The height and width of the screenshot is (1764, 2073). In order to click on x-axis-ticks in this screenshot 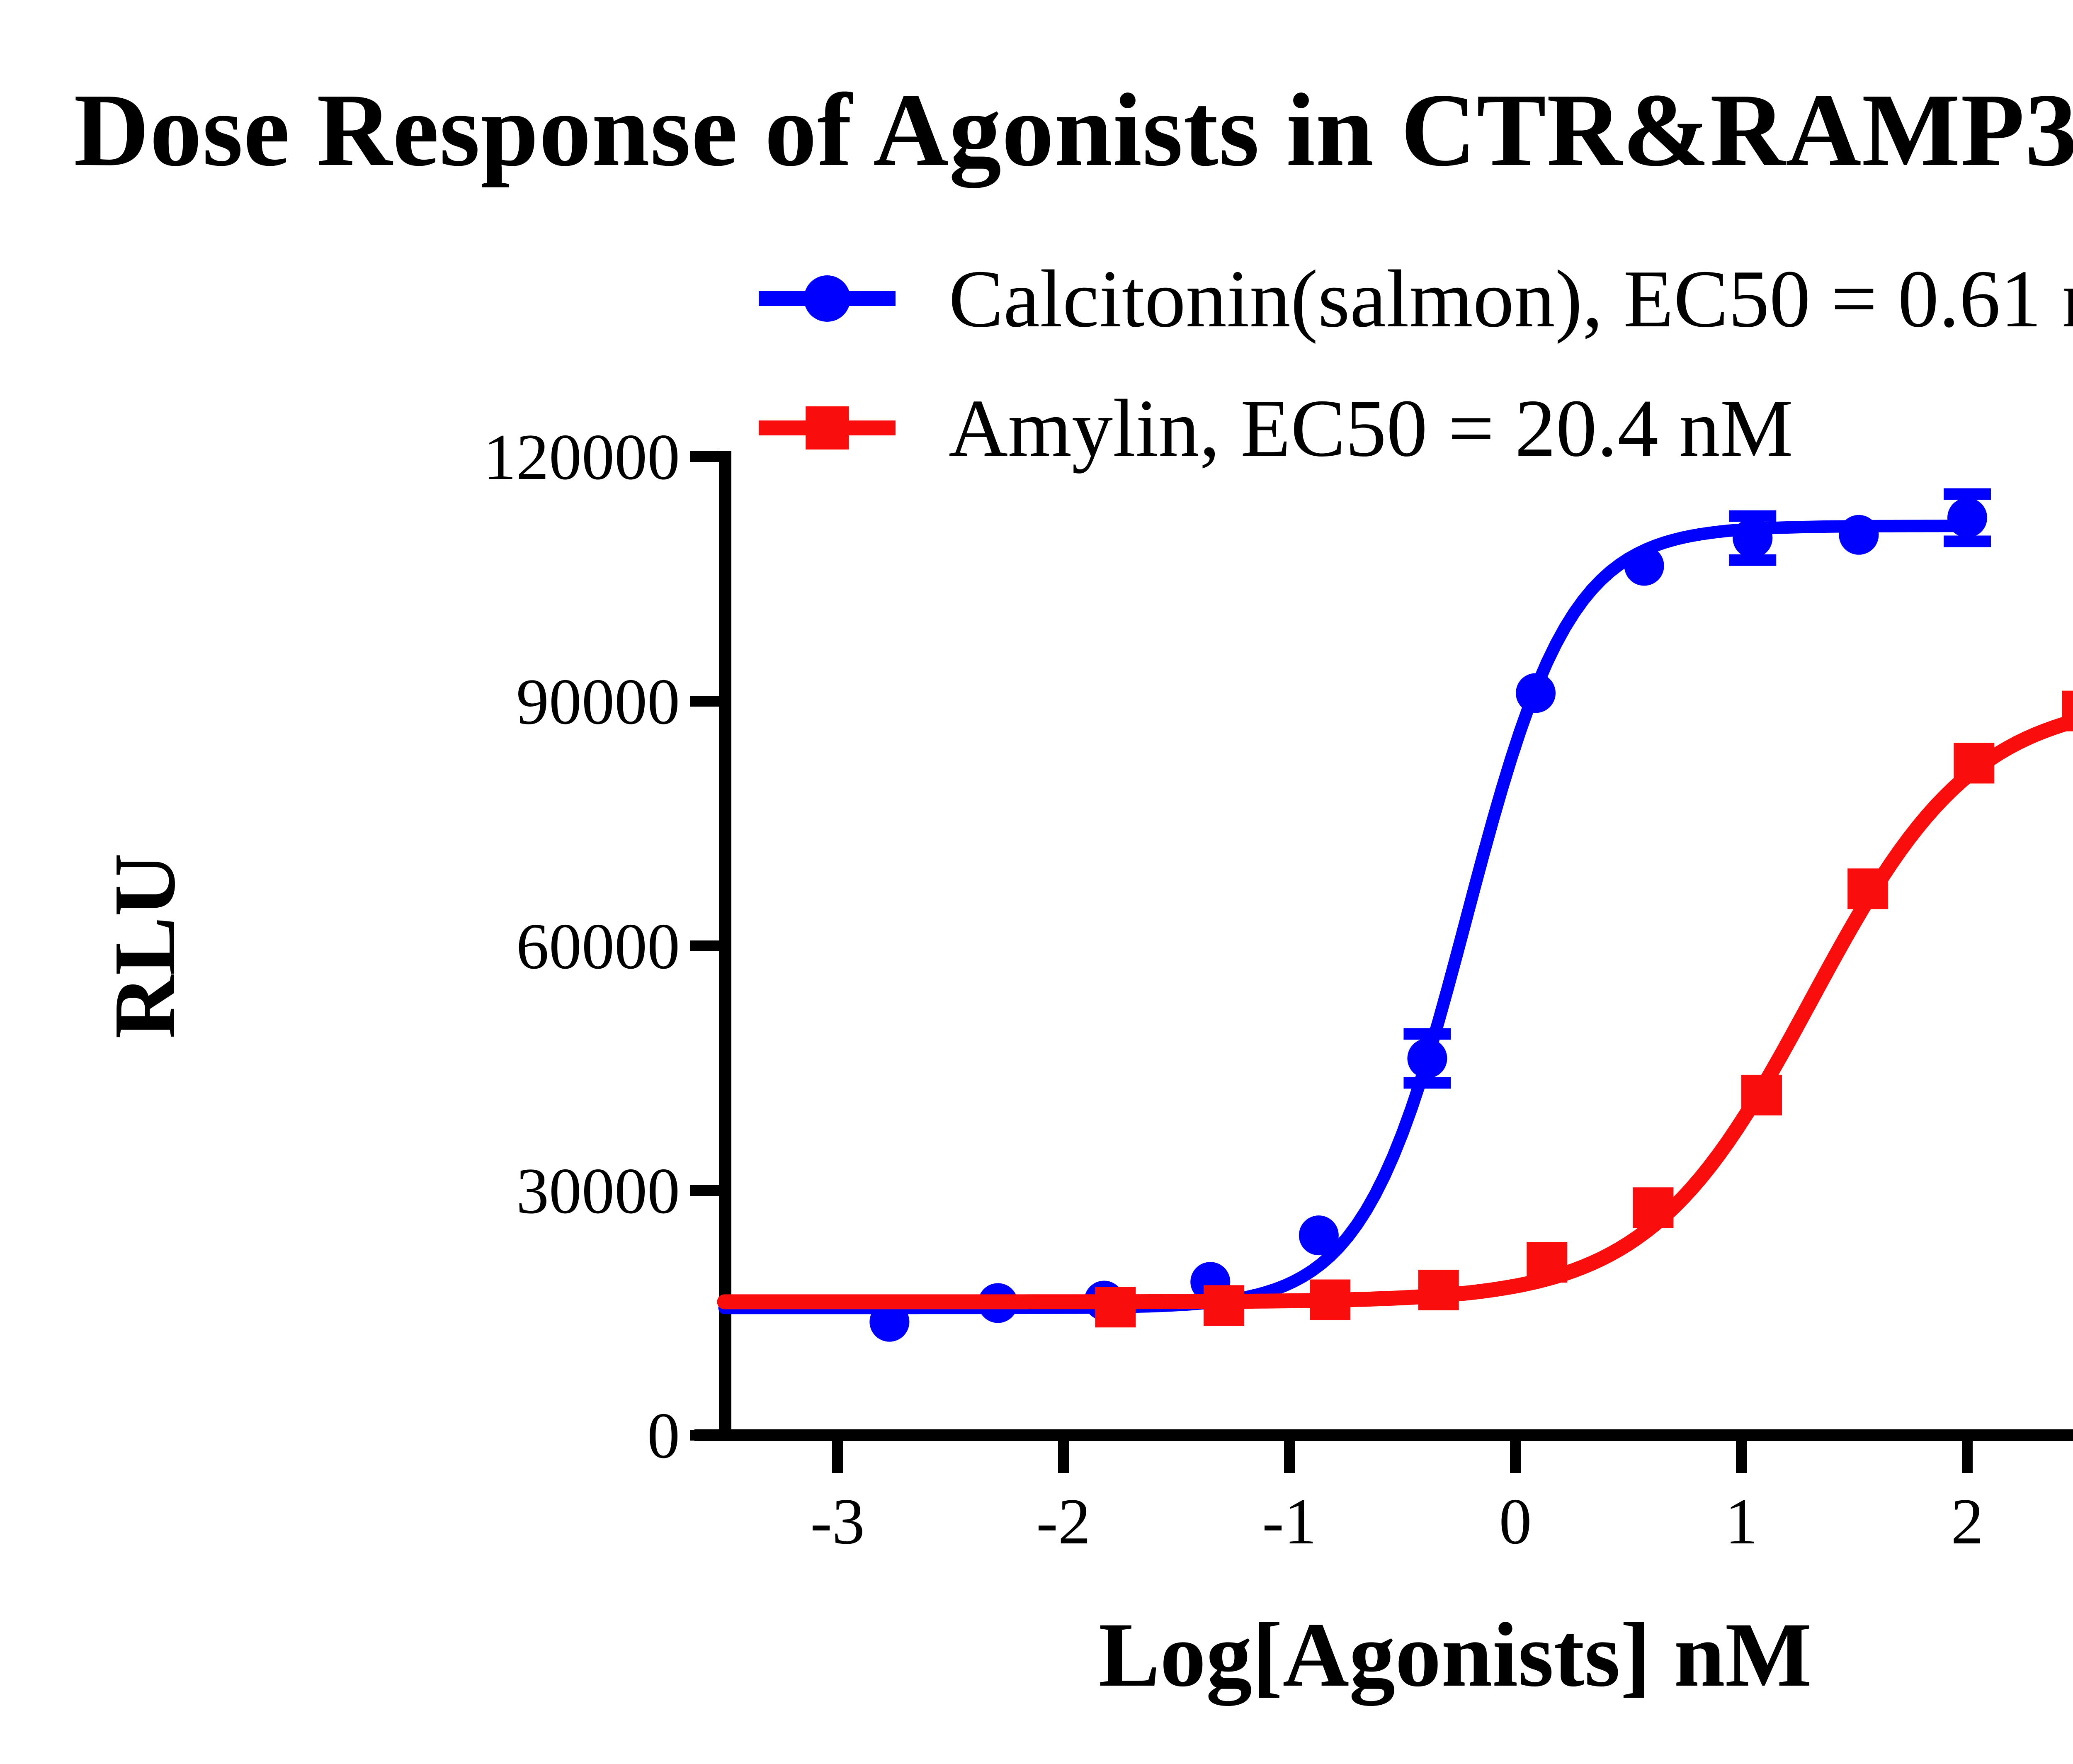, I will do `click(1402, 1457)`.